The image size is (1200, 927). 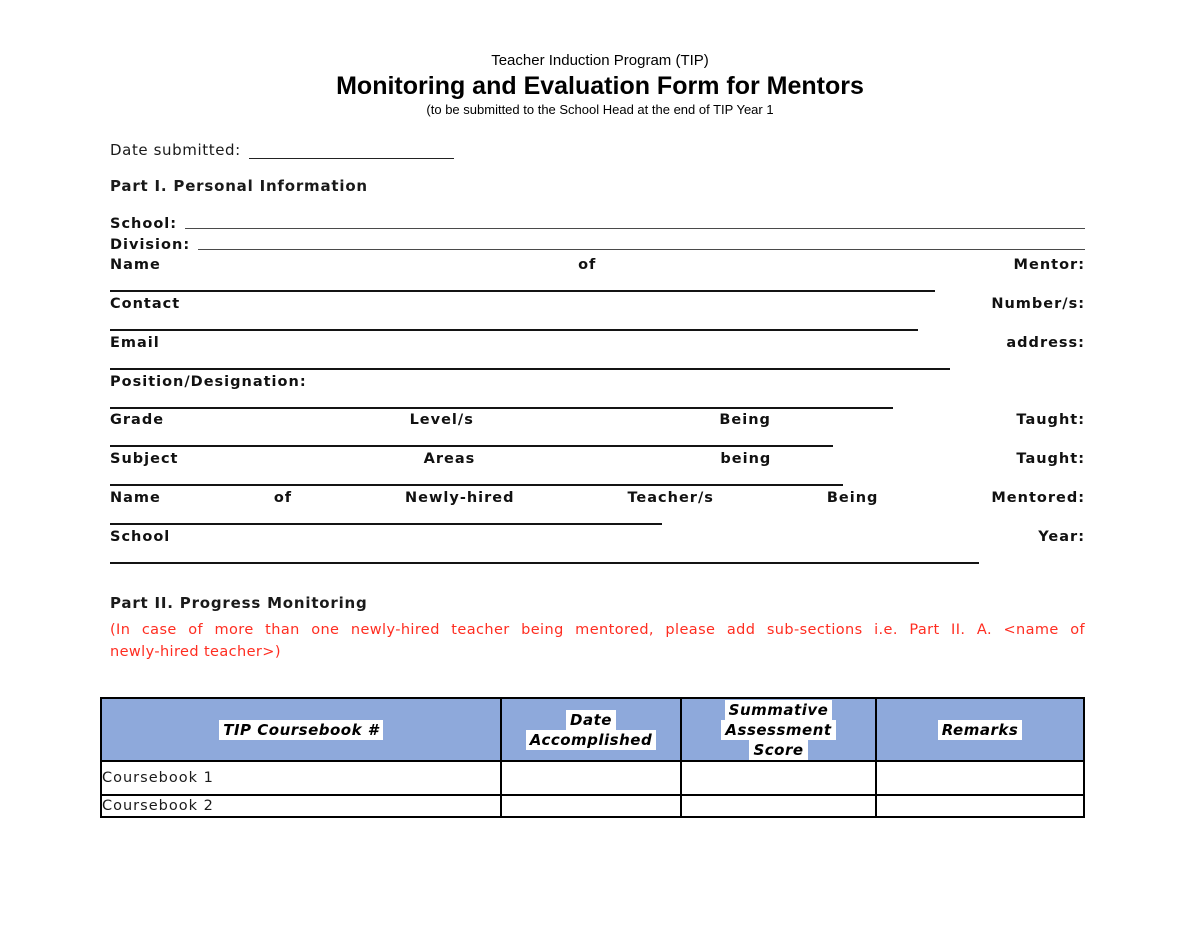 What do you see at coordinates (597, 304) in the screenshot?
I see `contact-number-label: Contact Number/s:` at bounding box center [597, 304].